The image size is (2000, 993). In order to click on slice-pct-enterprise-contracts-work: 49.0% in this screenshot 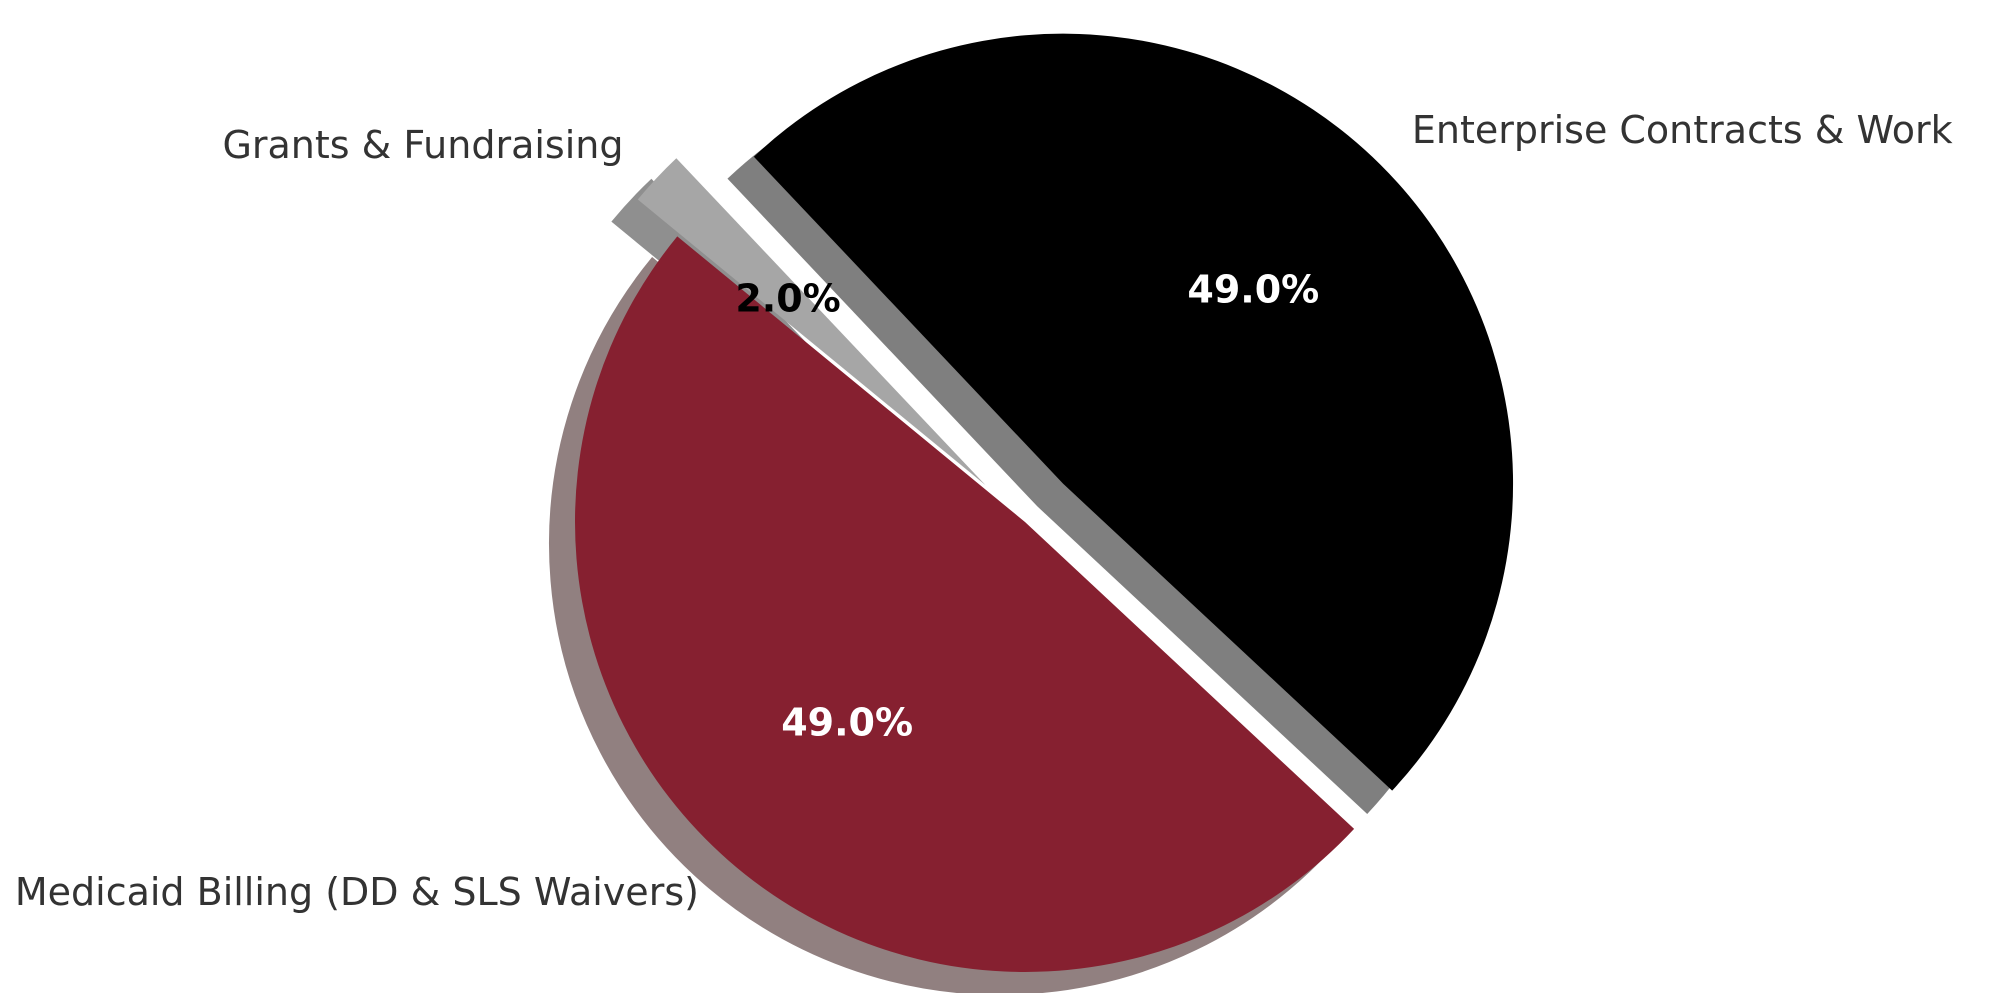, I will do `click(1253, 290)`.